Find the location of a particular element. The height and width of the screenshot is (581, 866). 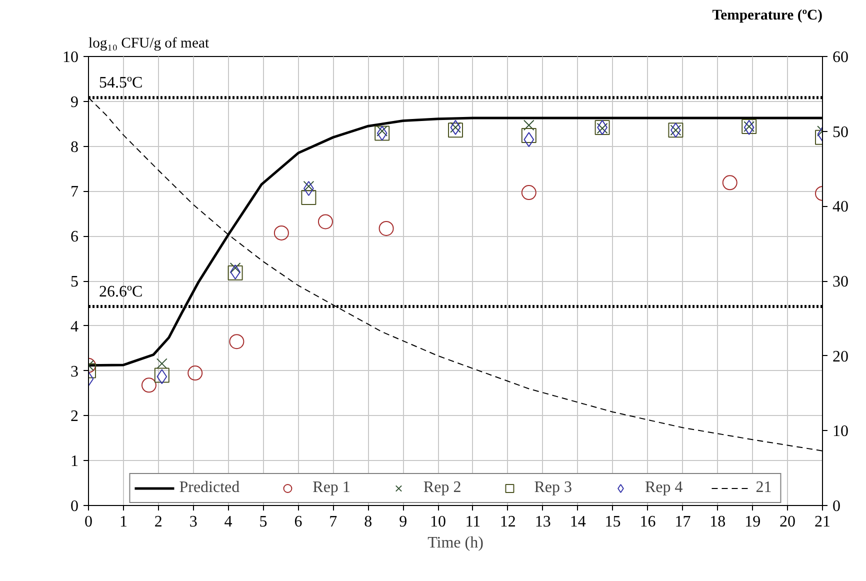

y-tick-label: 7 is located at coordinates (74, 192).